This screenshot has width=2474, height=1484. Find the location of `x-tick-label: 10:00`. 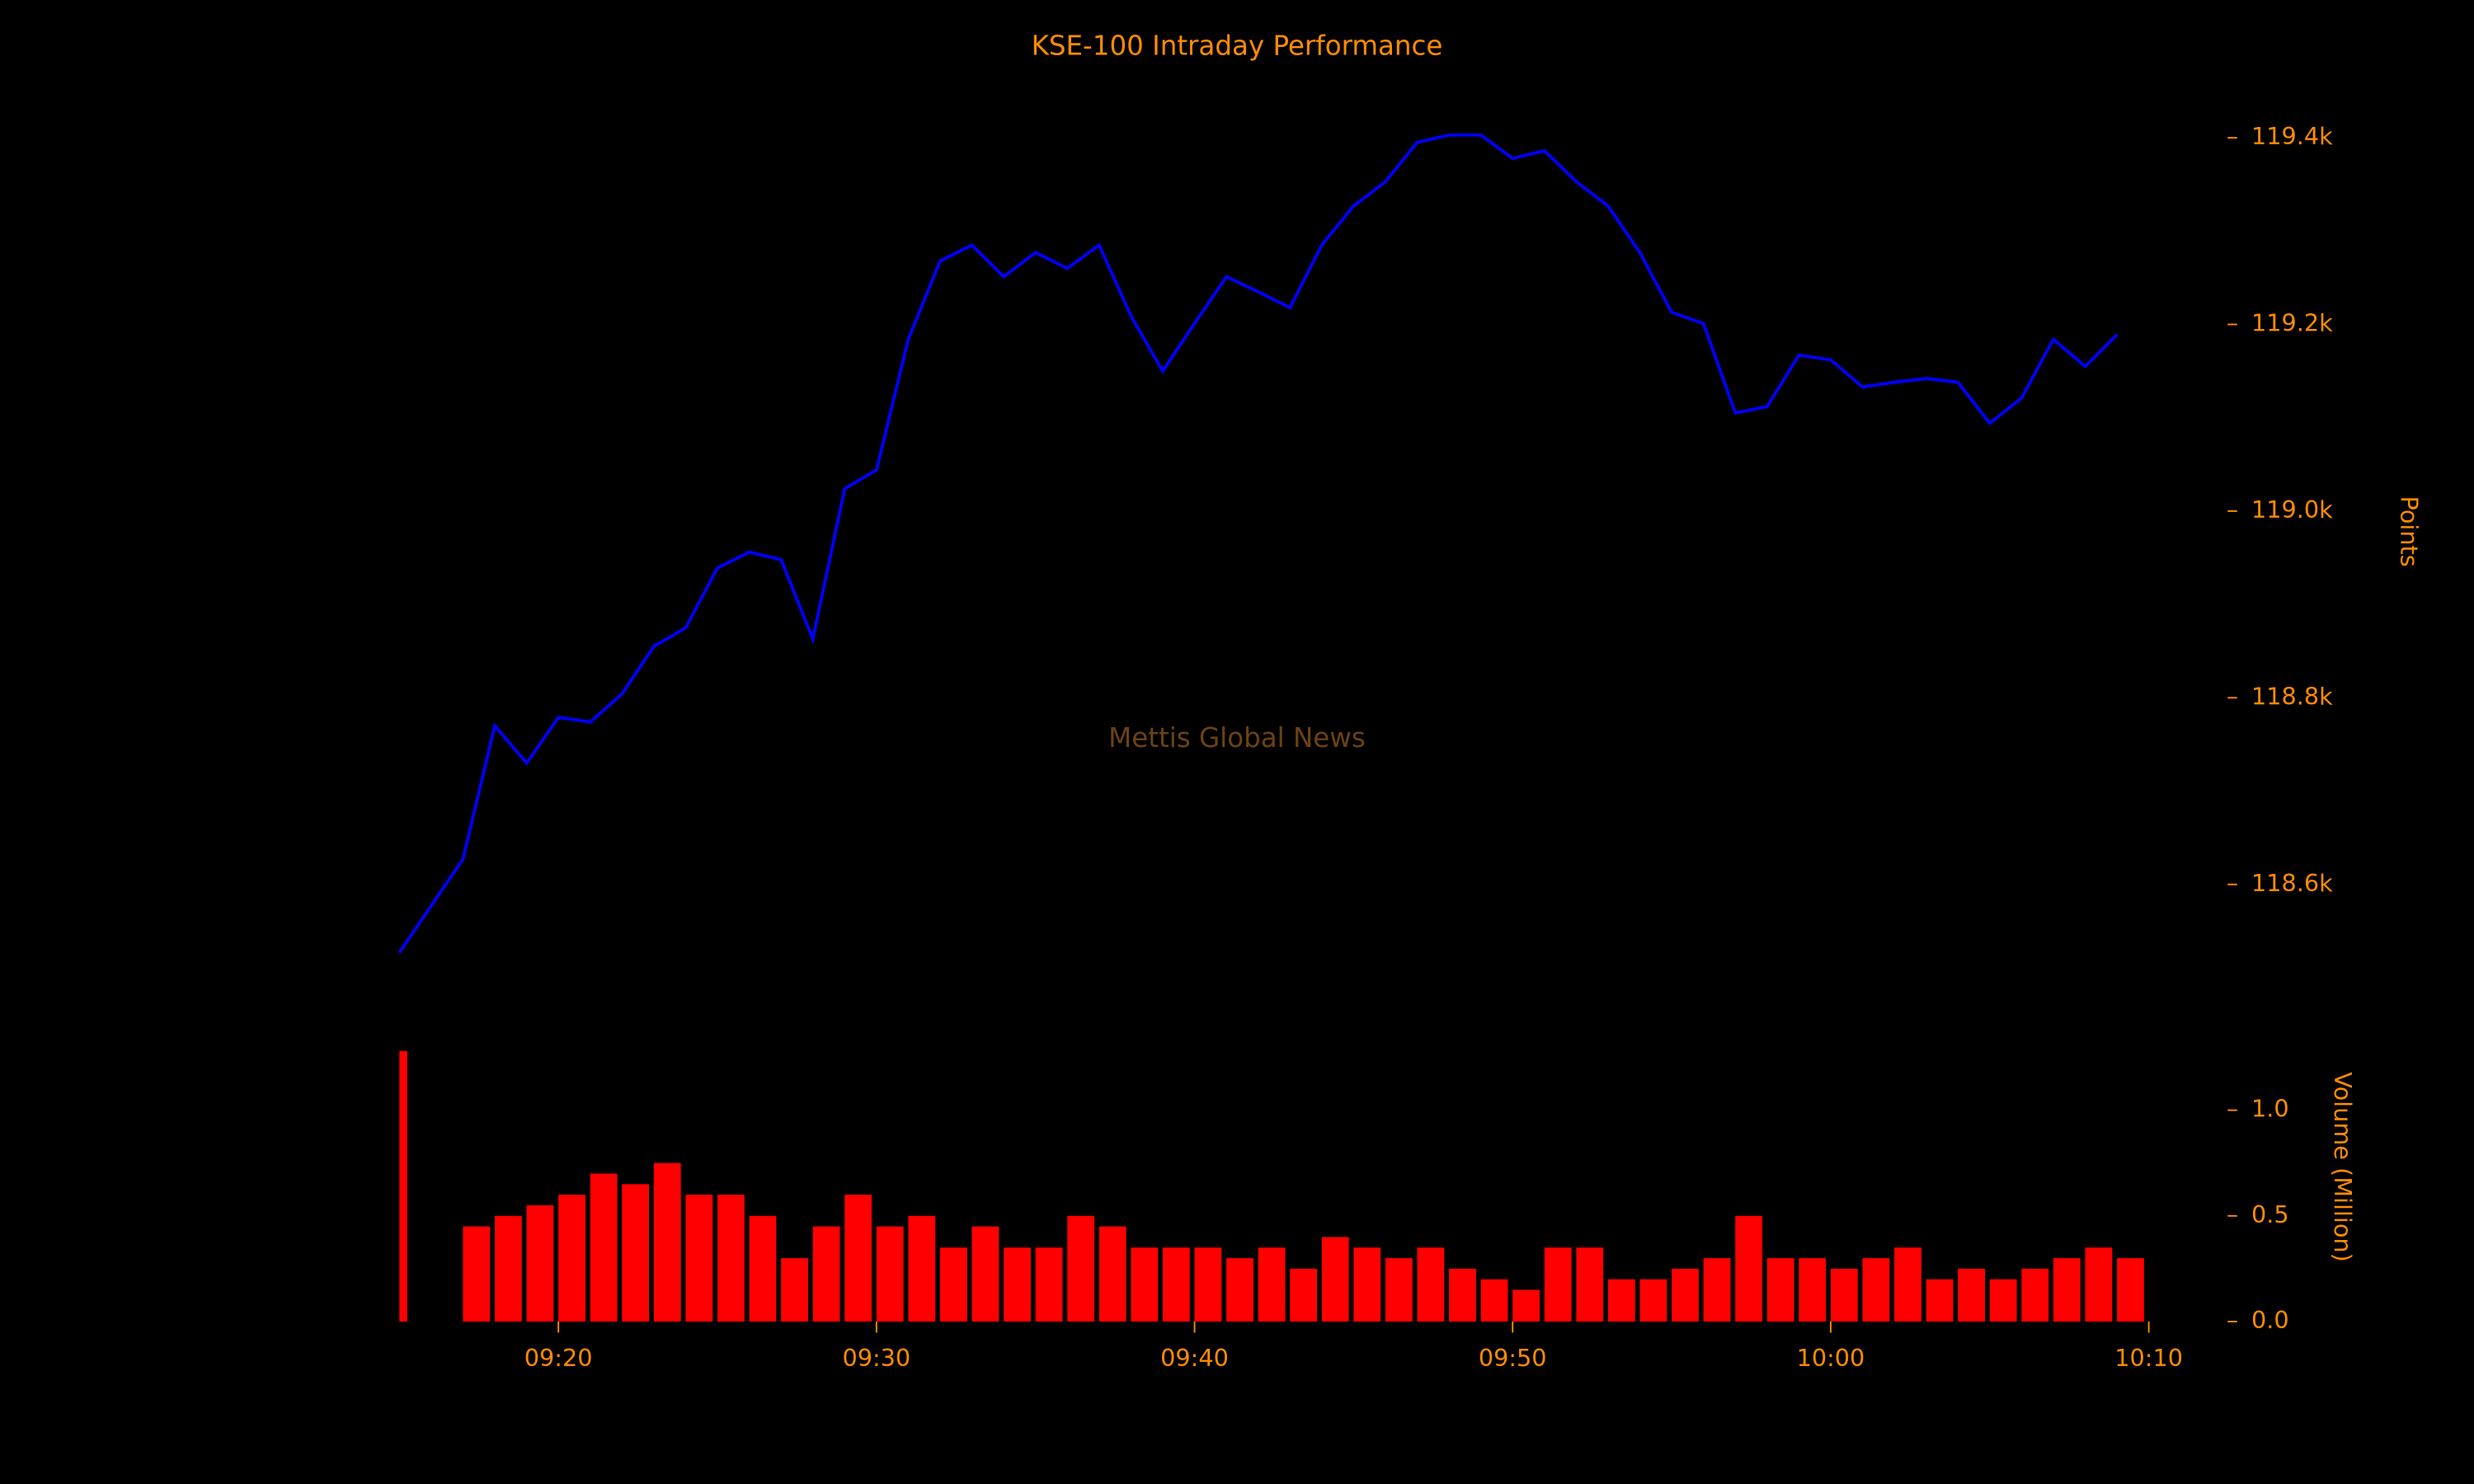

x-tick-label: 10:00 is located at coordinates (1831, 1358).